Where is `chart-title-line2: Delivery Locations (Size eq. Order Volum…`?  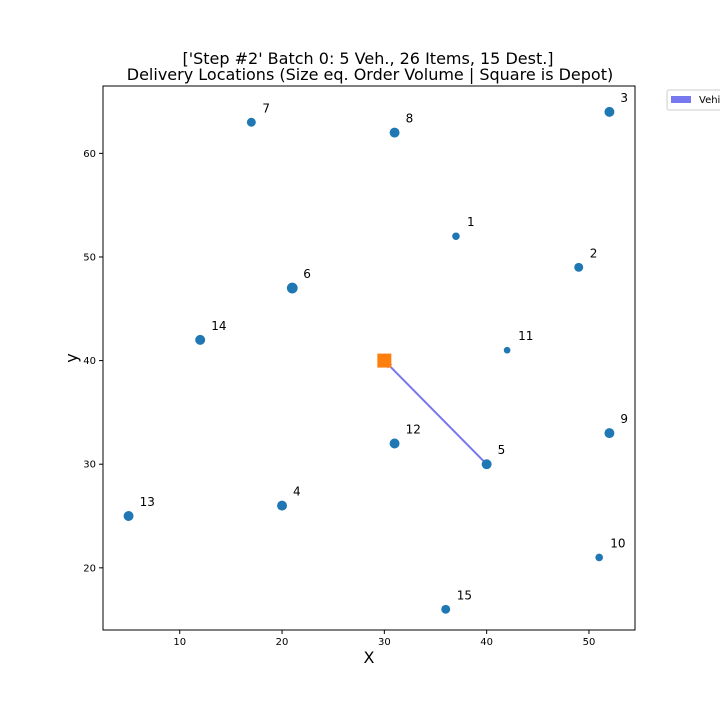
chart-title-line2: Delivery Locations (Size eq. Order Volum… is located at coordinates (370, 74).